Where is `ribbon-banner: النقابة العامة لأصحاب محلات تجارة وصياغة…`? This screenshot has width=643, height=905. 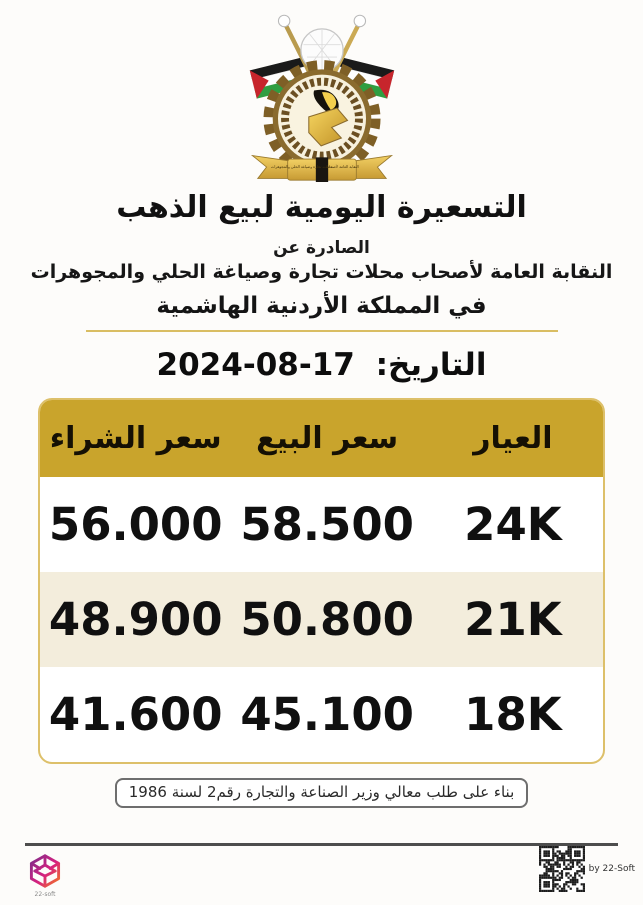 ribbon-banner: النقابة العامة لأصحاب محلات تجارة وصياغة… is located at coordinates (321, 168).